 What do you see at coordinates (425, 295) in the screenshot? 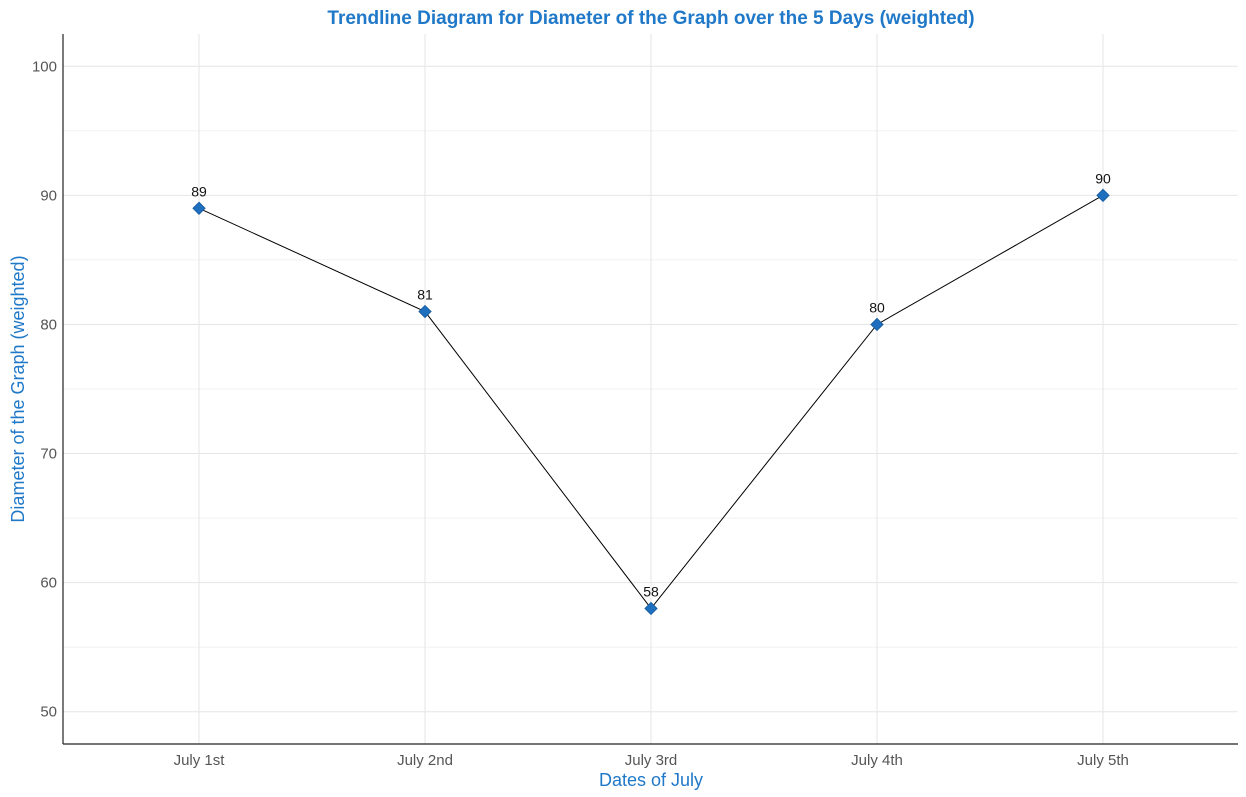
I see `data-value-label: 81` at bounding box center [425, 295].